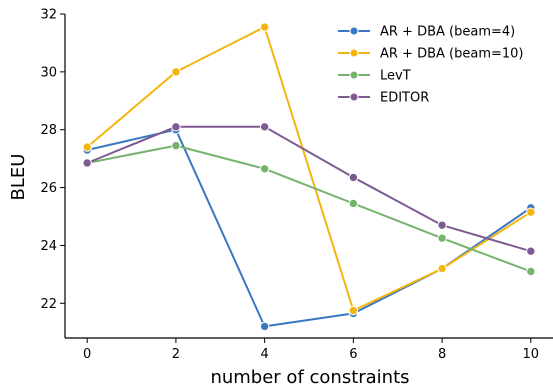 The width and height of the screenshot is (553, 387). What do you see at coordinates (442, 354) in the screenshot?
I see `x-tick-label: 8` at bounding box center [442, 354].